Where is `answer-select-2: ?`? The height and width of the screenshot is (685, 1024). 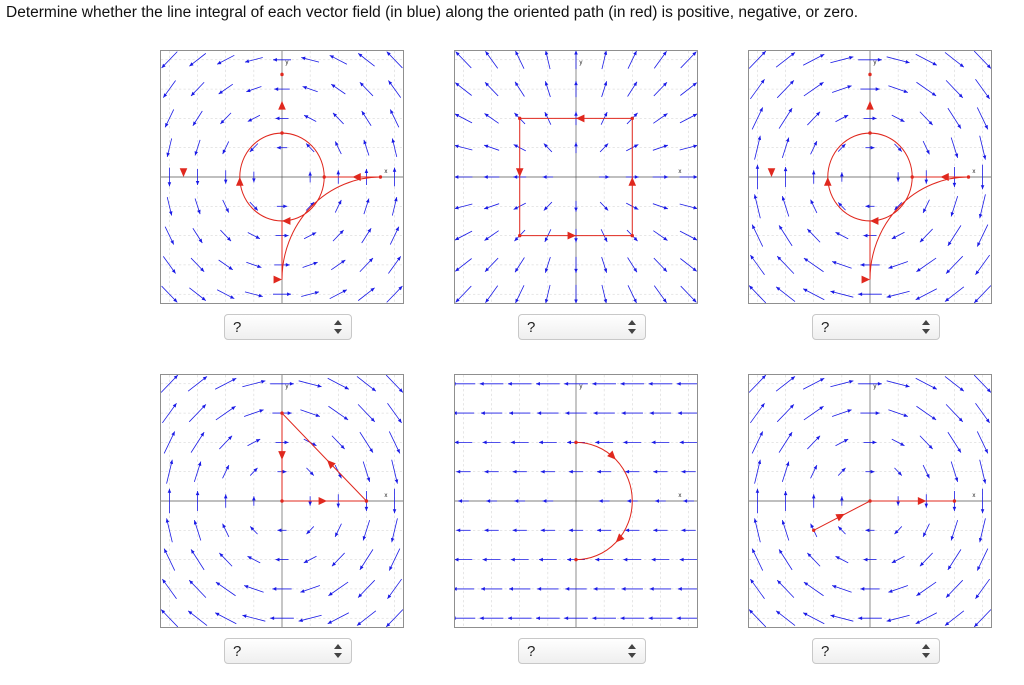 answer-select-2: ? is located at coordinates (582, 327).